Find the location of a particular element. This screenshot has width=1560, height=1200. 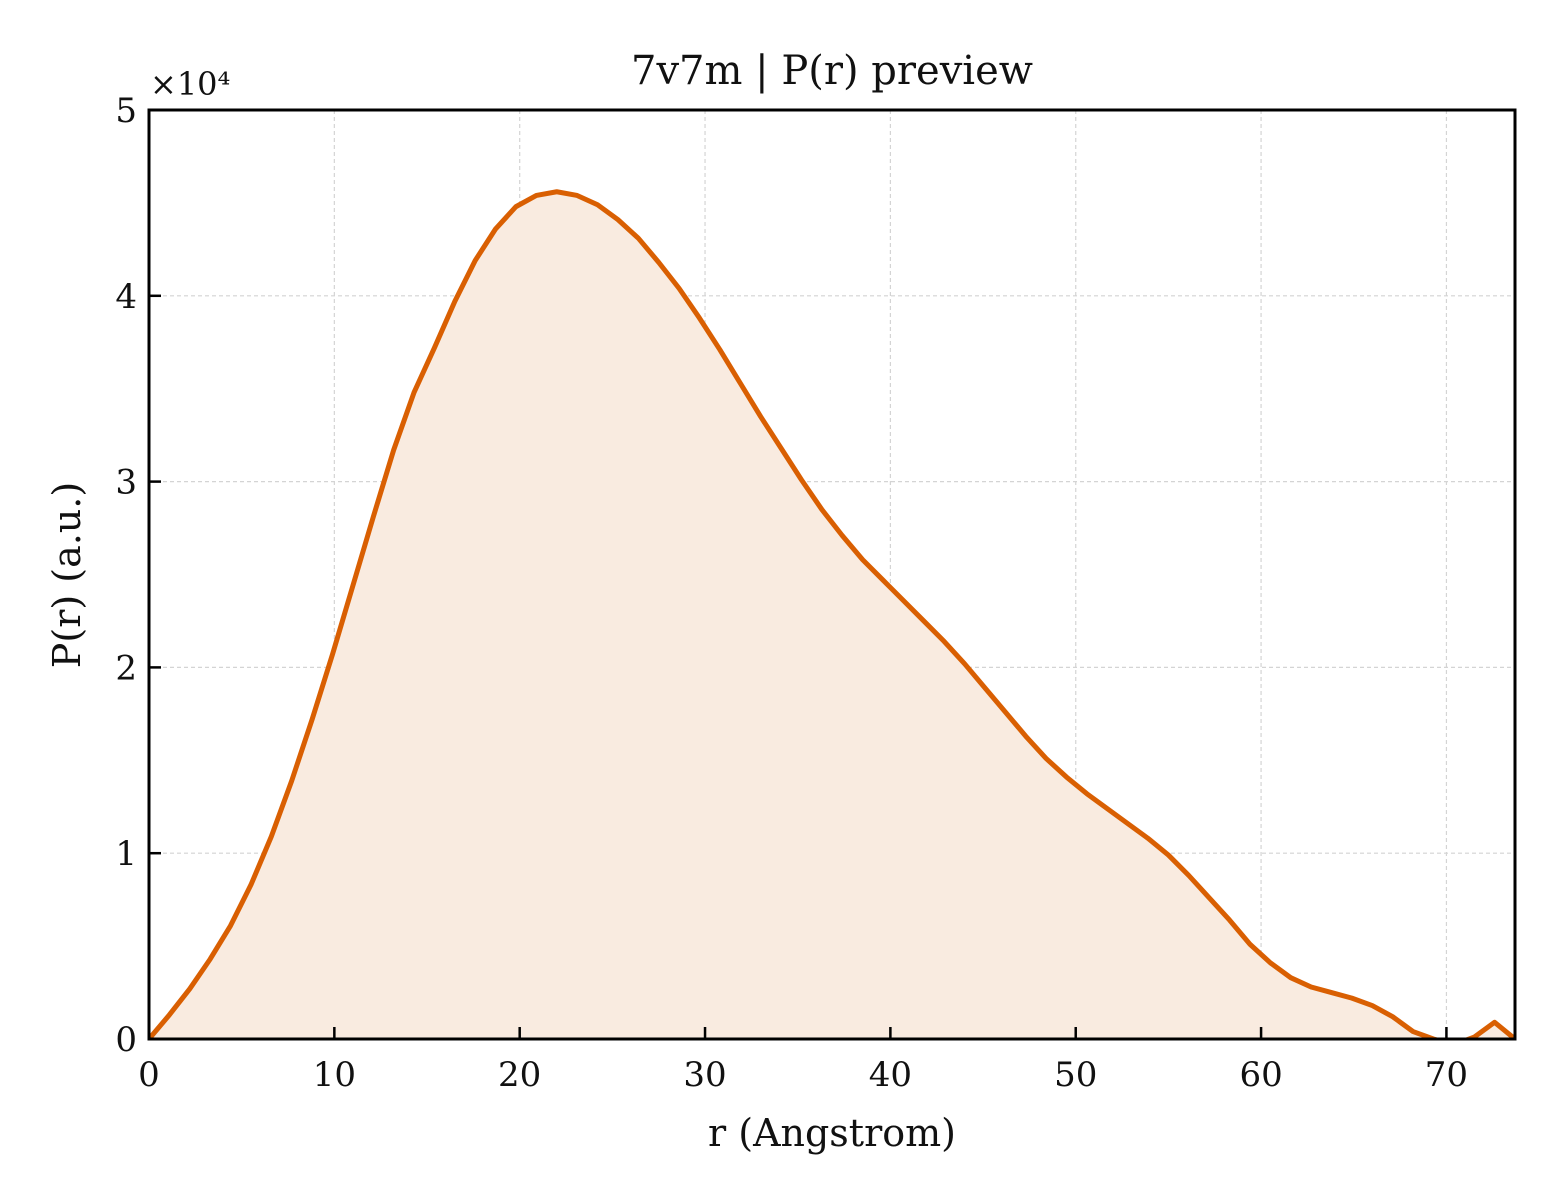

y-tick-label: 3 is located at coordinates (126, 483).